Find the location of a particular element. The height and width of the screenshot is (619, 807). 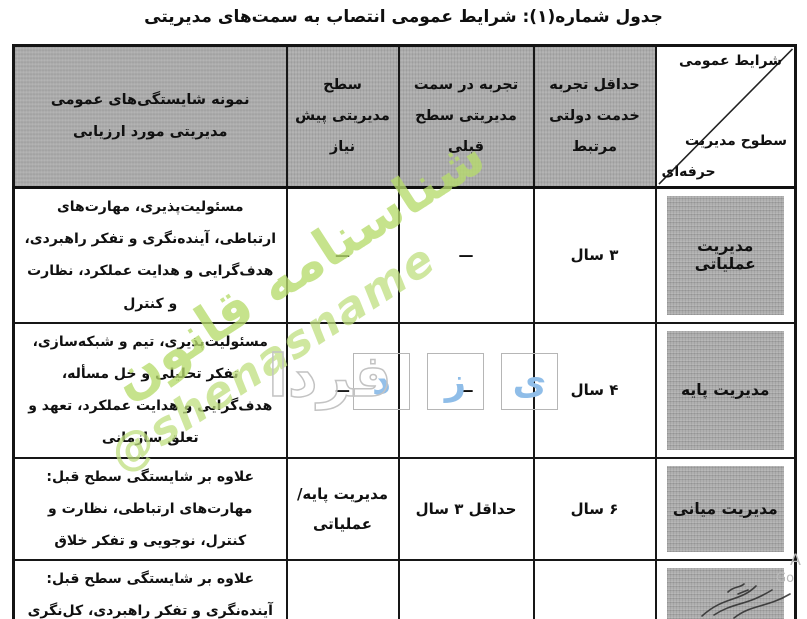

margin-mark-a: A is located at coordinates (795, 559).